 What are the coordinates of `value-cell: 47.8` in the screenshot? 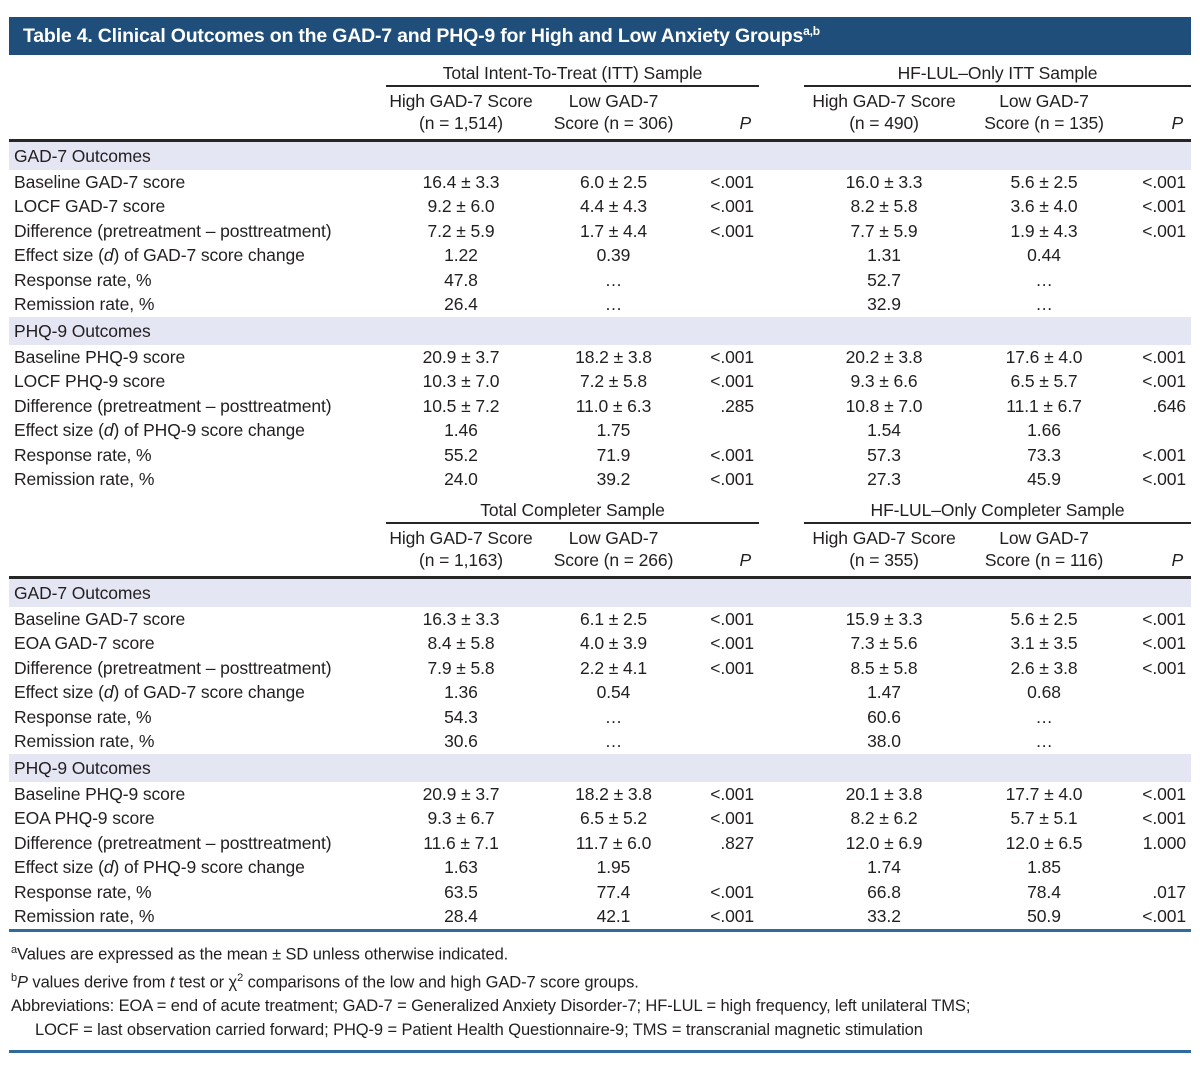 It's located at (461, 279).